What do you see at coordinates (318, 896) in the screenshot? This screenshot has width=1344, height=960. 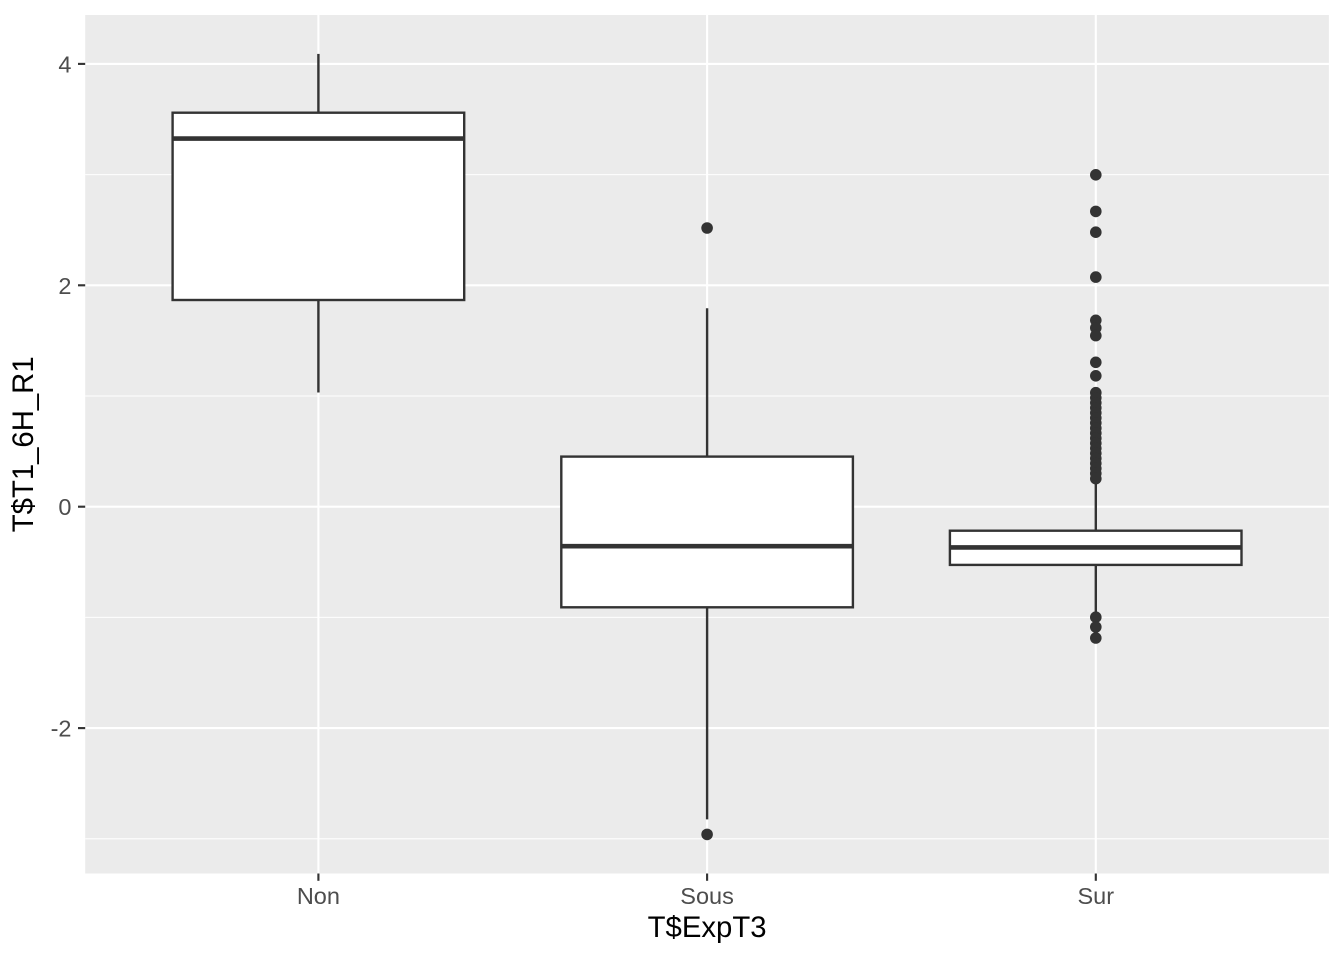 I see `svg-text: Non` at bounding box center [318, 896].